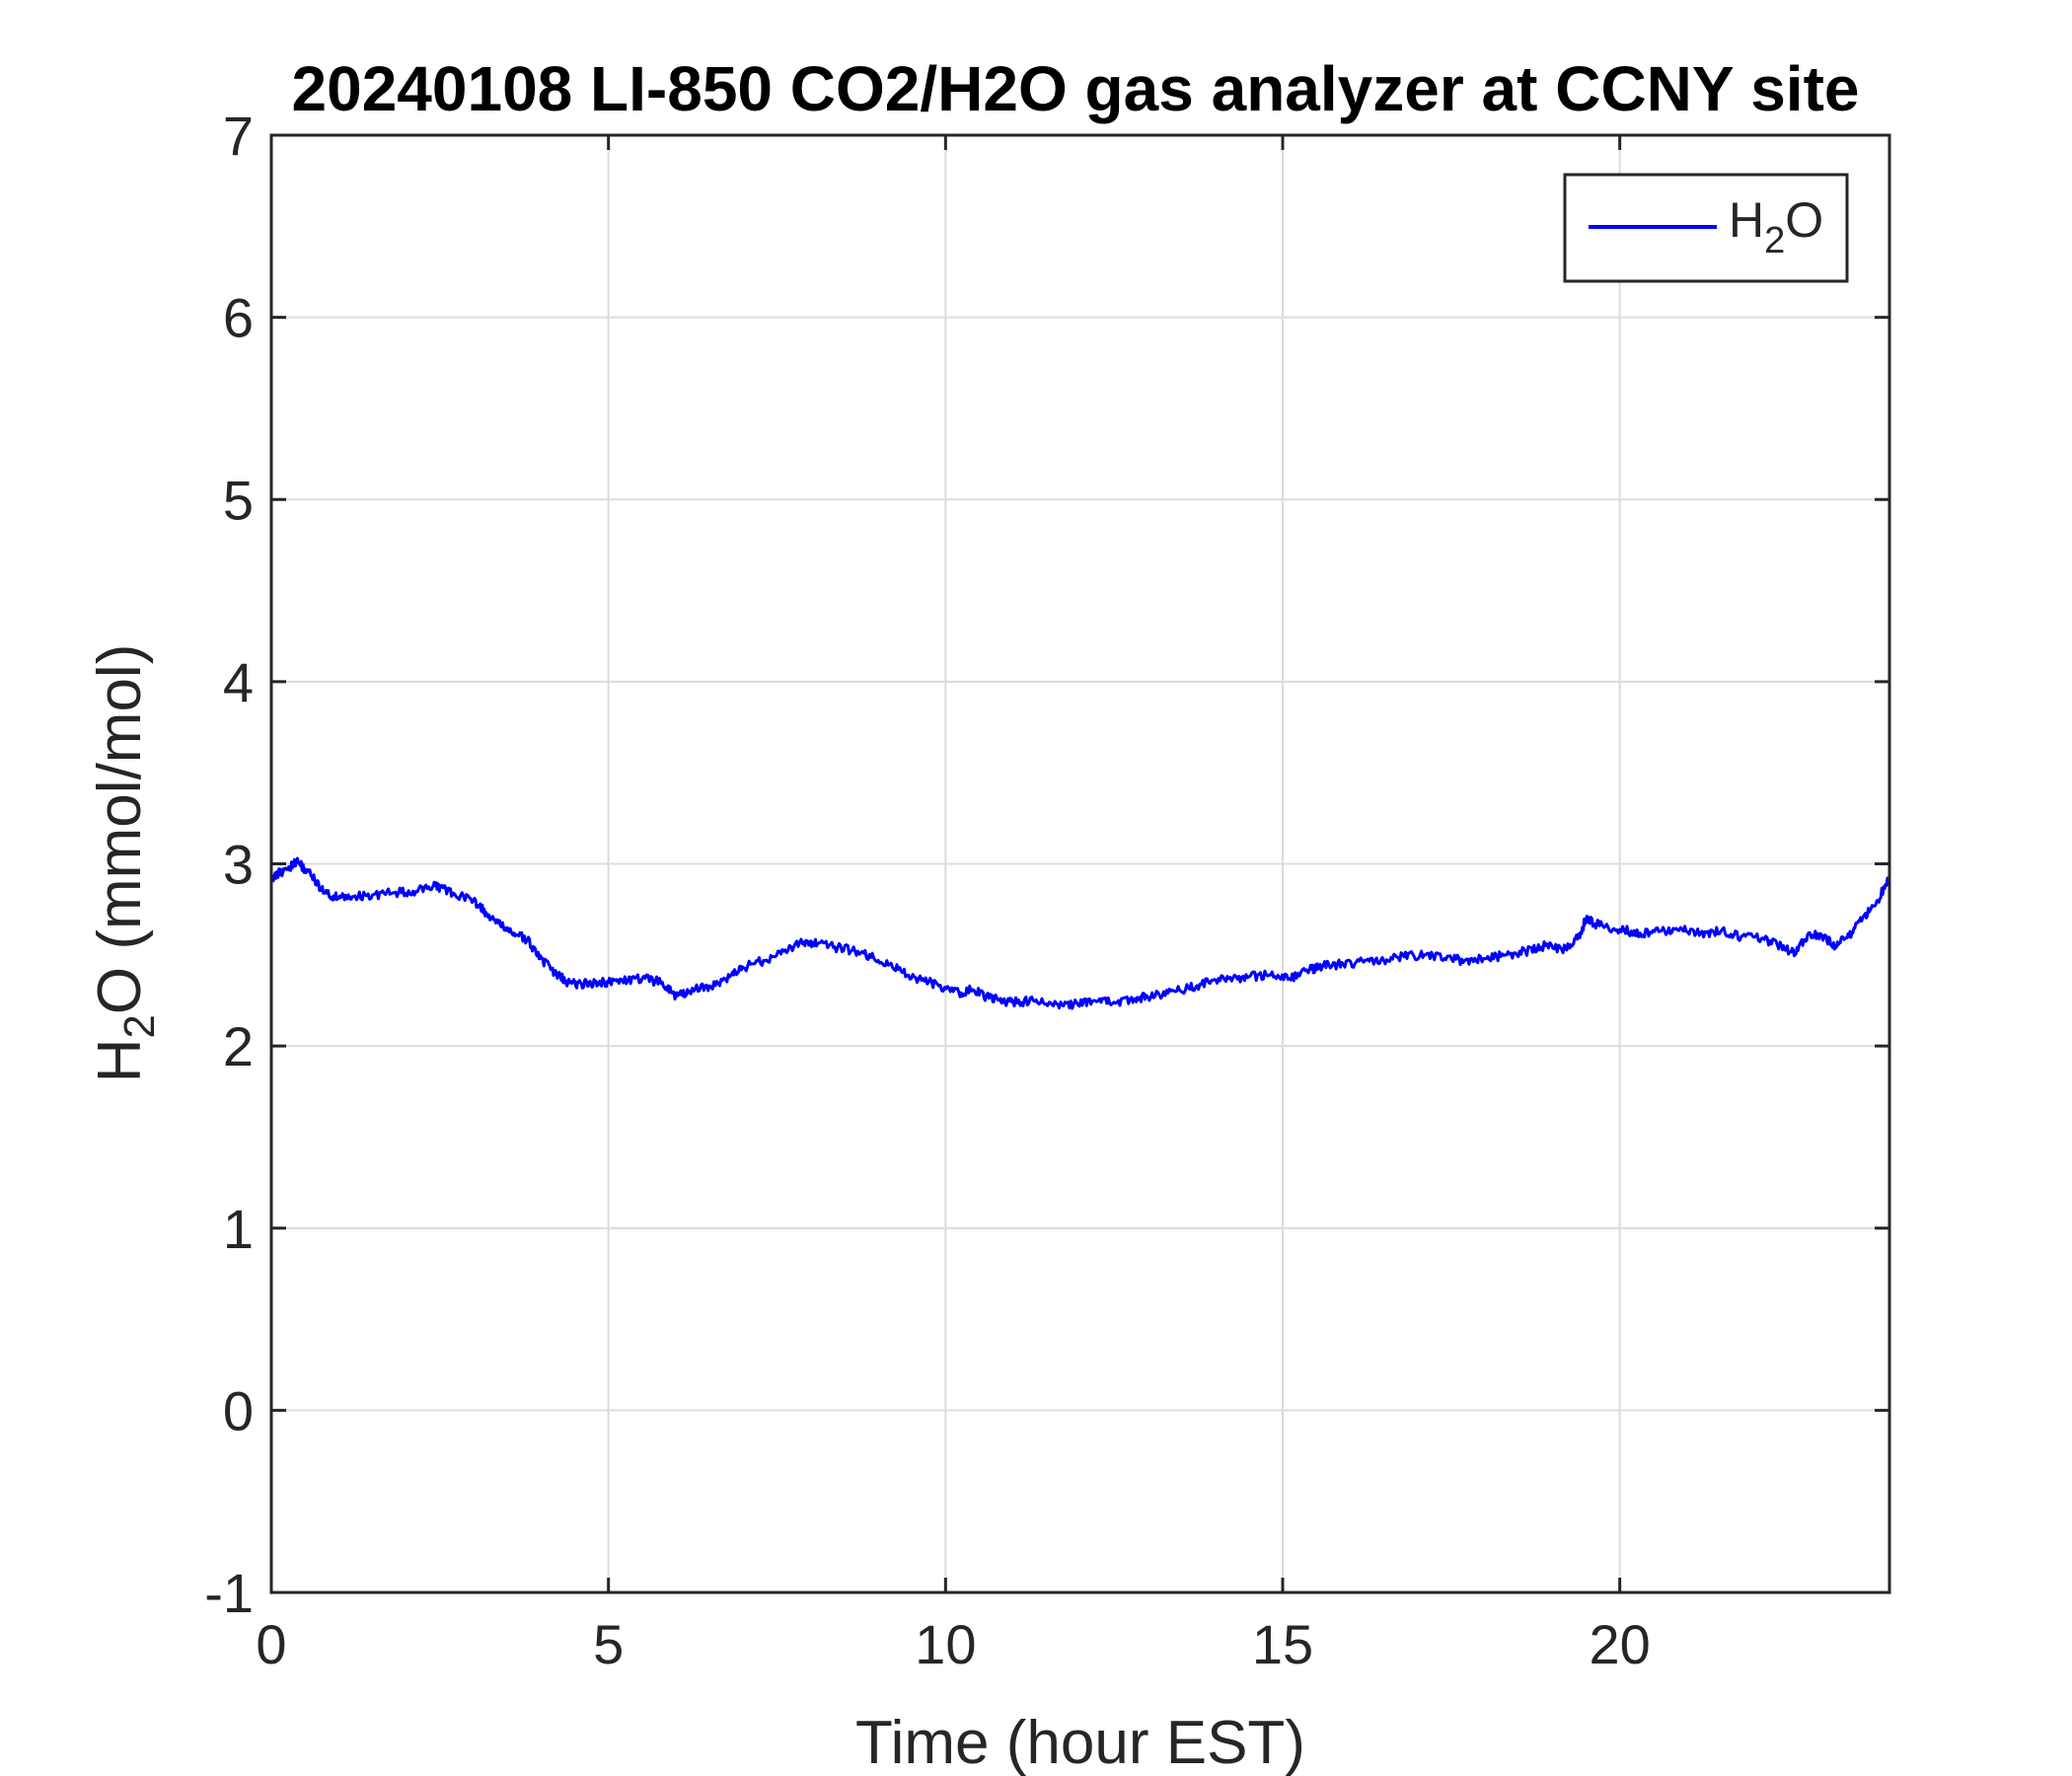 This screenshot has height=1776, width=2072. What do you see at coordinates (239, 500) in the screenshot?
I see `y-tick-label: 5` at bounding box center [239, 500].